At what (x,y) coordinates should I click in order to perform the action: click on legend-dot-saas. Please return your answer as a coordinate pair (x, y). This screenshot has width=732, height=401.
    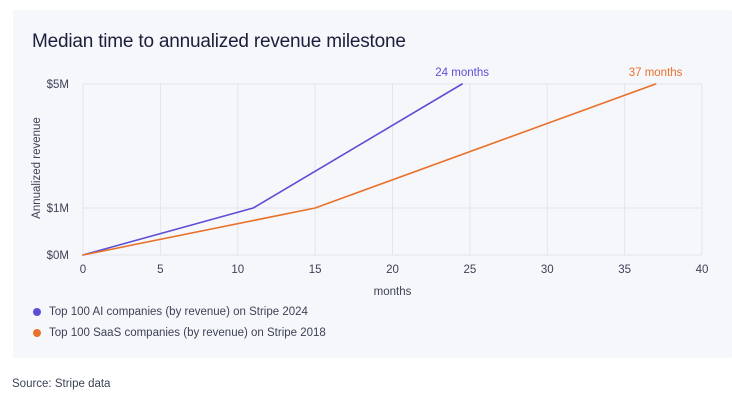
    Looking at the image, I should click on (37, 333).